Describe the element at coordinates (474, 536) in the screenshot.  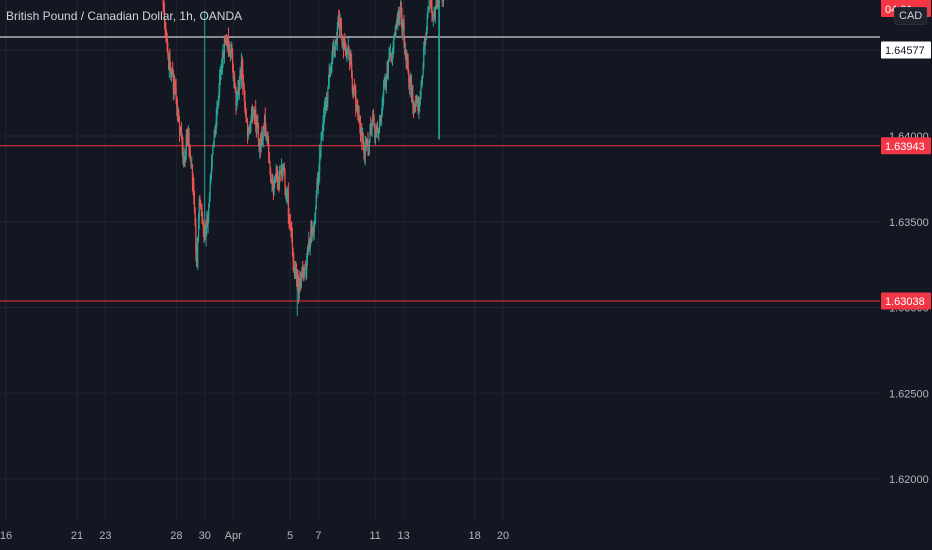
I see `time-tick-label: 18` at that location.